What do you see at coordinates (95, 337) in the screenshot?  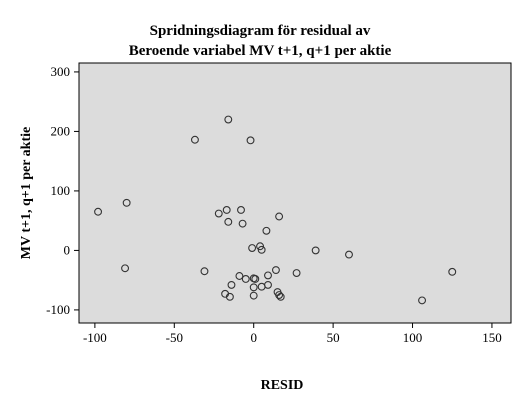 I see `x-tick-label: -100` at bounding box center [95, 337].